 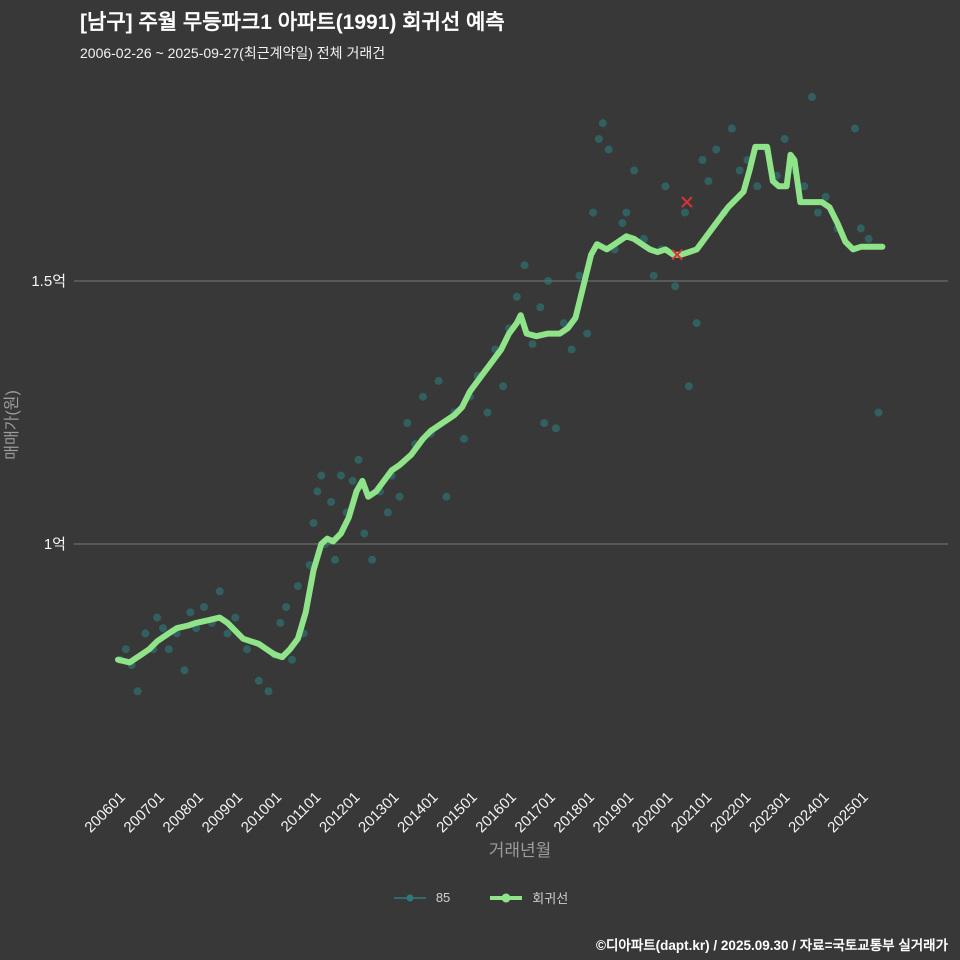 I want to click on x-axis-title: 거래년월, so click(x=520, y=850).